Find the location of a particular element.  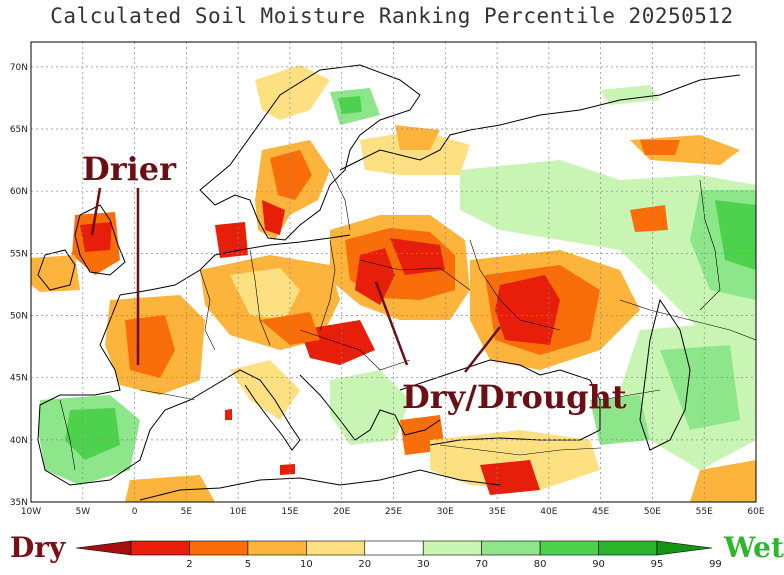

karelia-dry is located at coordinates (417, 137).